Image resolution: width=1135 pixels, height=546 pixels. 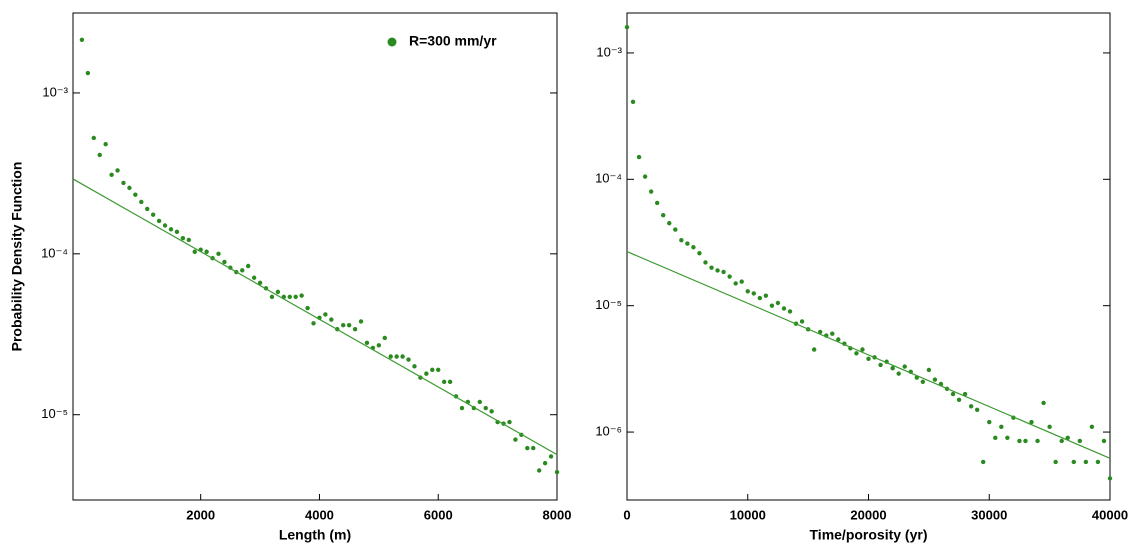 What do you see at coordinates (17, 257) in the screenshot?
I see `y-axis-label: Probability Density Function` at bounding box center [17, 257].